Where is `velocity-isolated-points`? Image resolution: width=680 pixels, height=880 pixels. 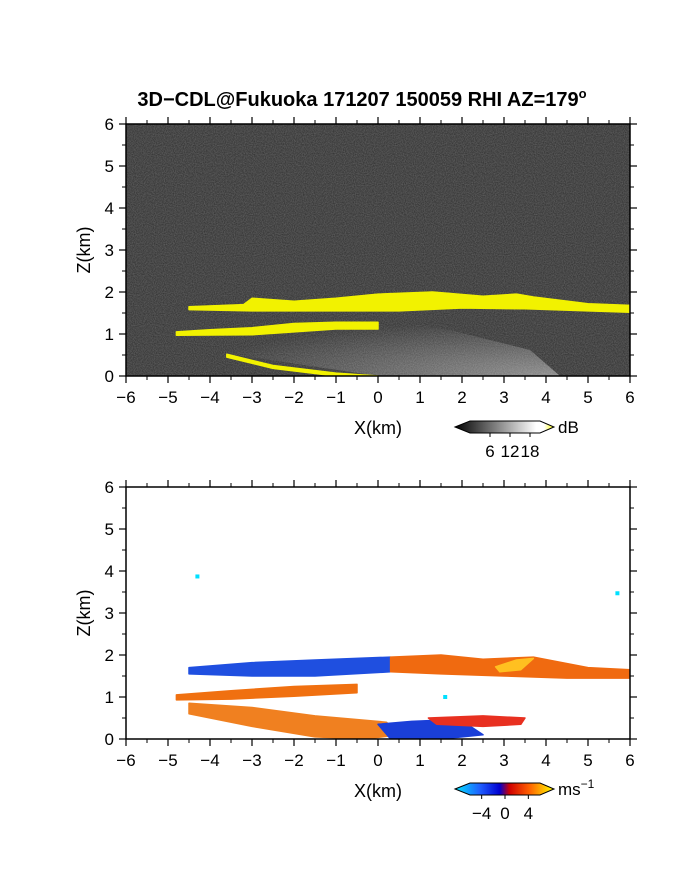
velocity-isolated-points is located at coordinates (407, 636).